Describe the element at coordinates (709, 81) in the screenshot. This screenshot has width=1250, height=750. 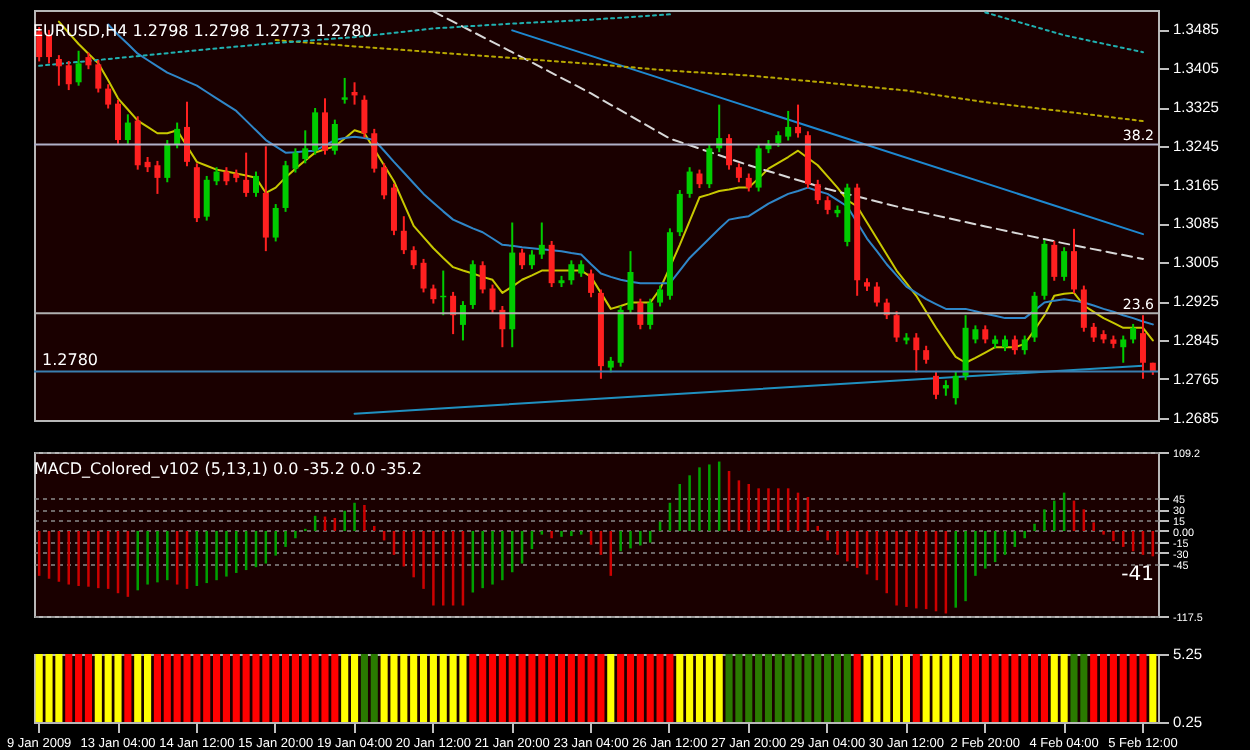
I see `line-series` at that location.